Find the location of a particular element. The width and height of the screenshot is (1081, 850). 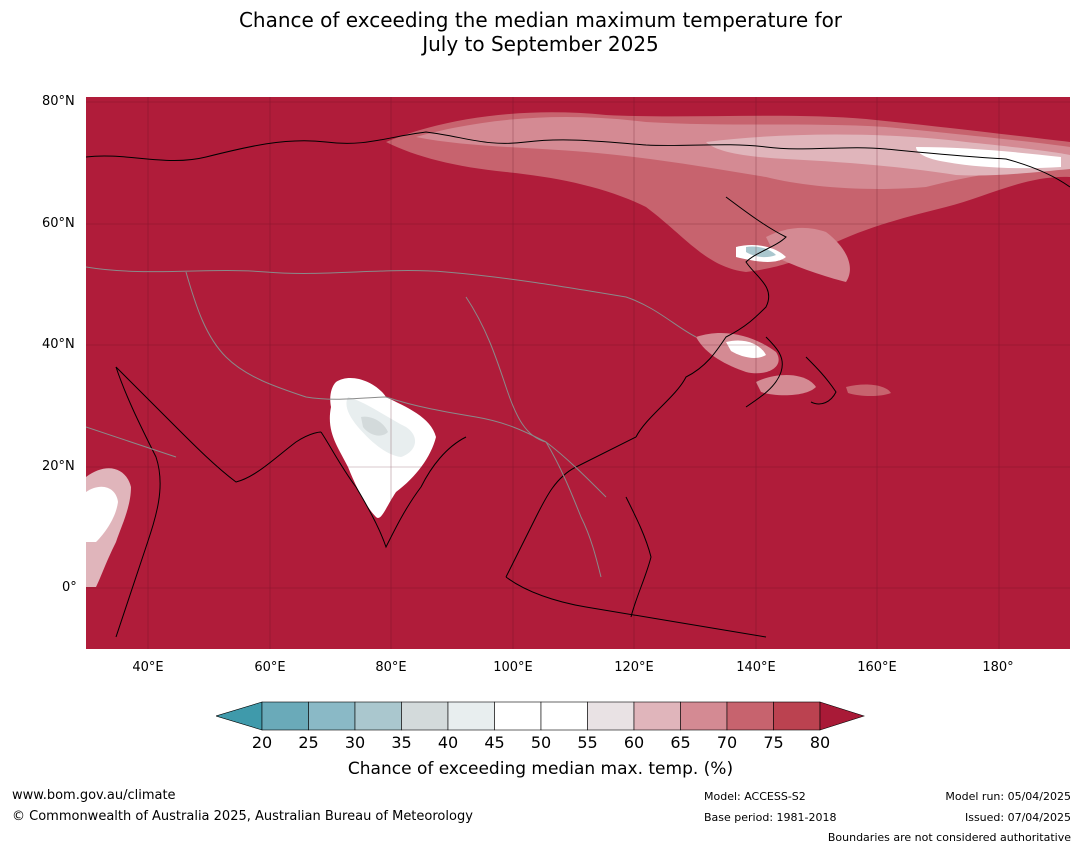

lon-label-60e: 60°E is located at coordinates (270, 667).